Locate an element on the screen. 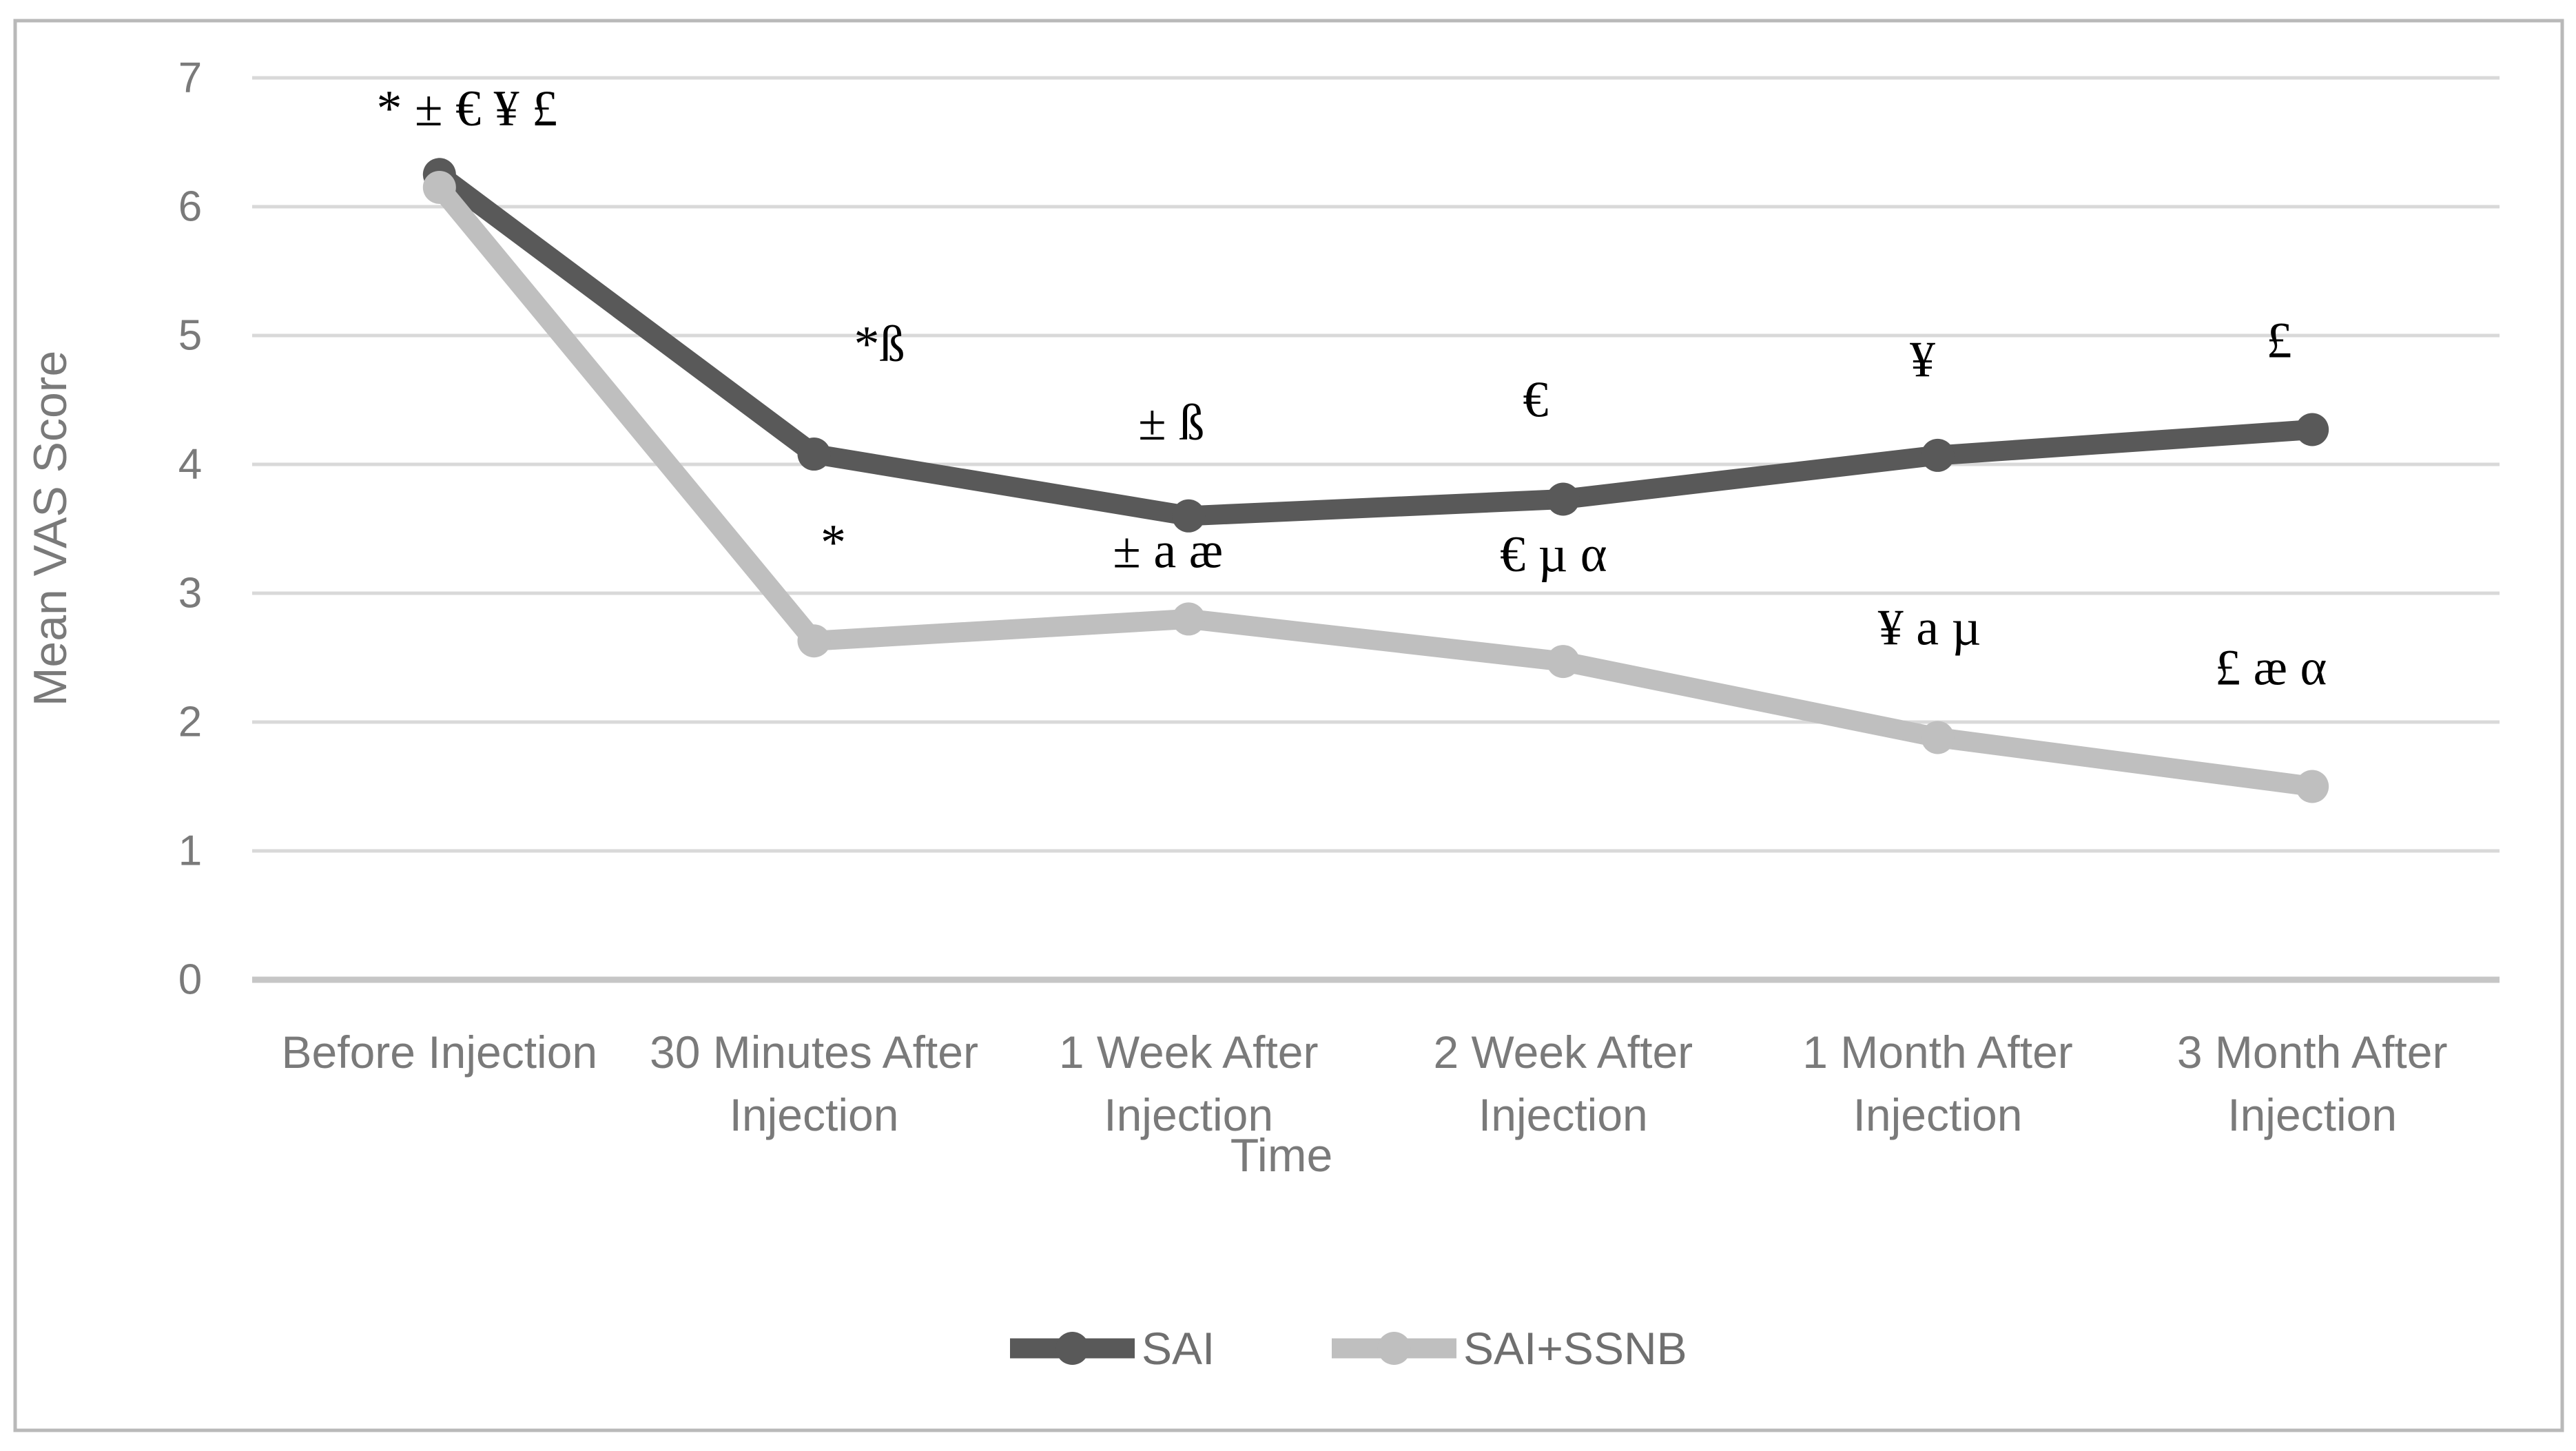  x-category-label-1-line-1: Injection is located at coordinates (814, 1115).